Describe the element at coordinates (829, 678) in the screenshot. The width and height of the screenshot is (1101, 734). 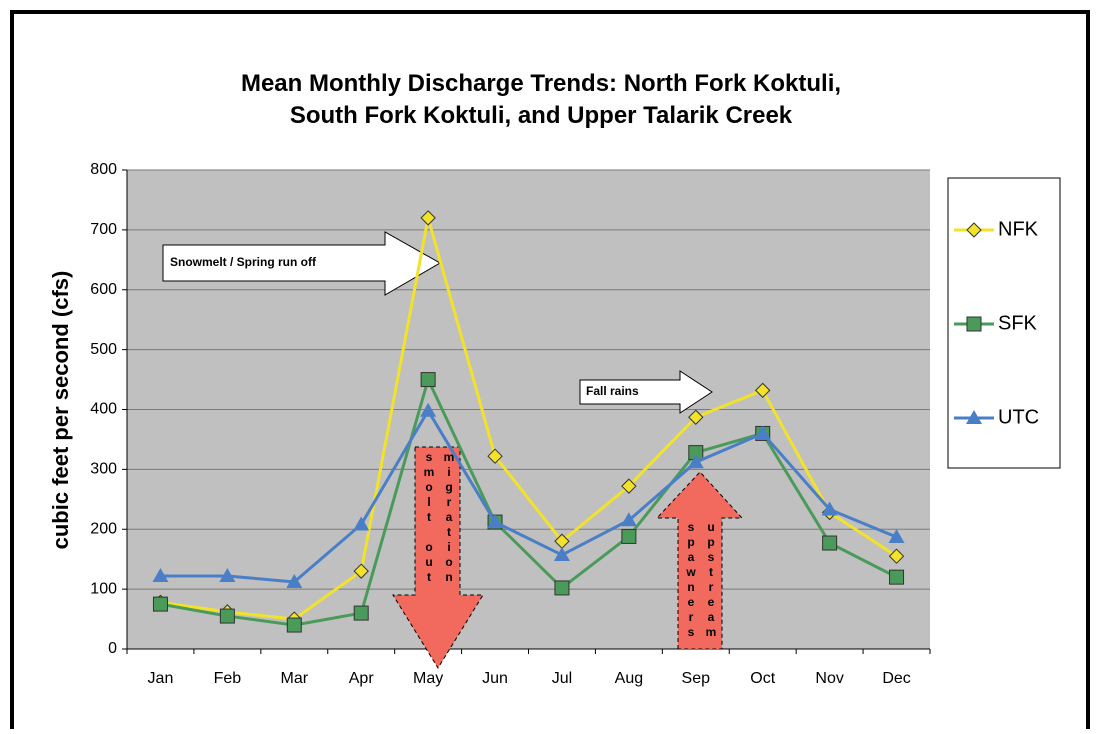
I see `x-tick-label: Nov` at that location.